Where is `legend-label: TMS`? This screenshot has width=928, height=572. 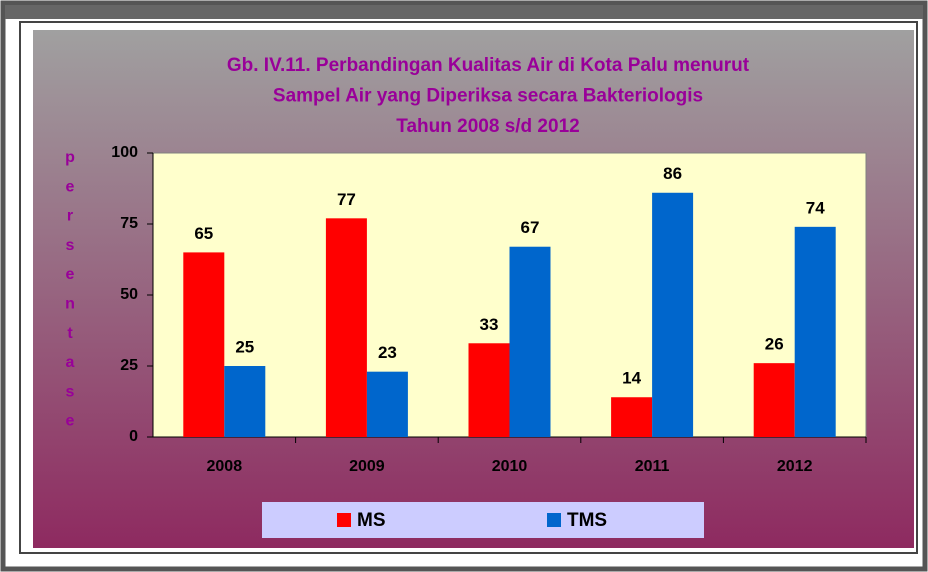
legend-label: TMS is located at coordinates (587, 520).